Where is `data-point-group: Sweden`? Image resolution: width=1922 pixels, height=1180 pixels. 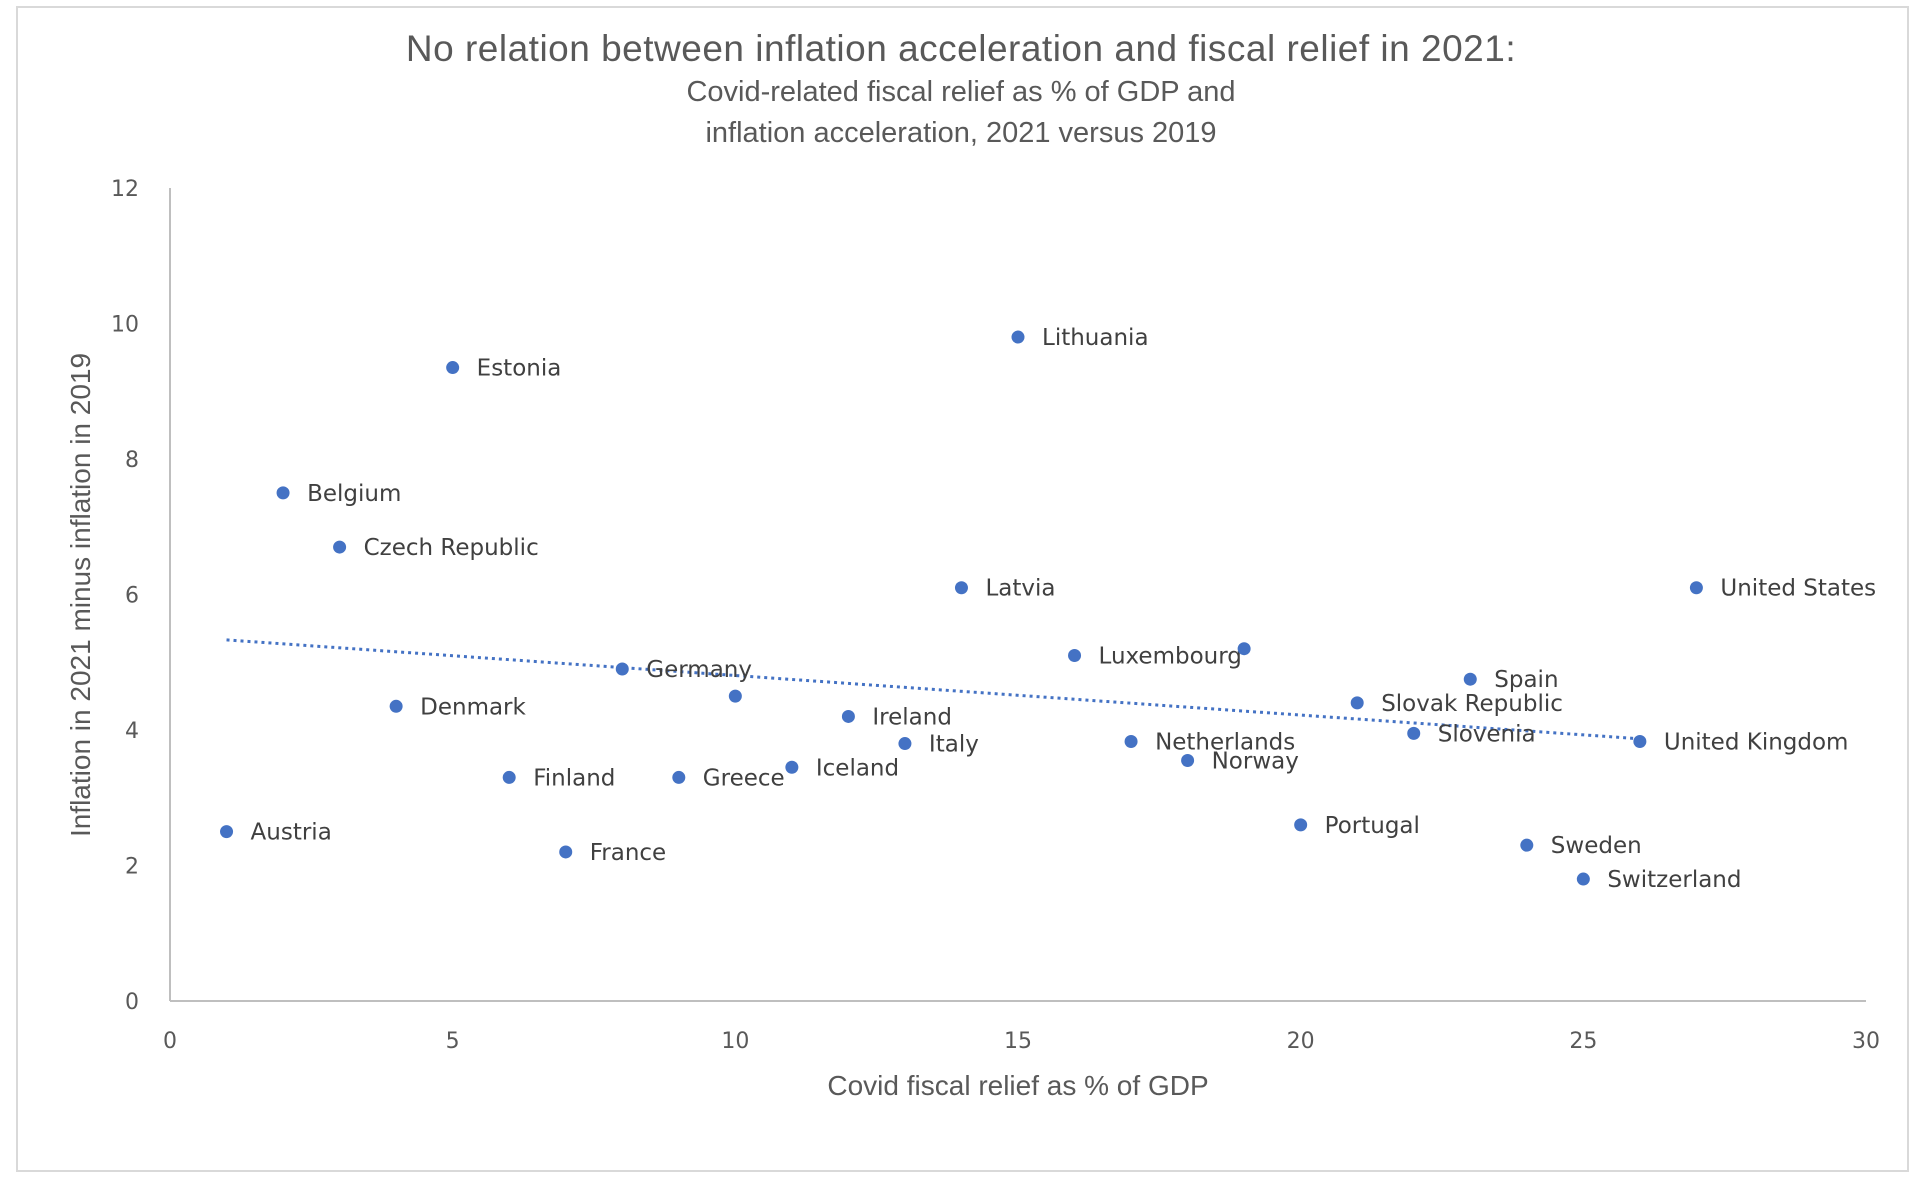
data-point-group: Sweden is located at coordinates (1581, 846).